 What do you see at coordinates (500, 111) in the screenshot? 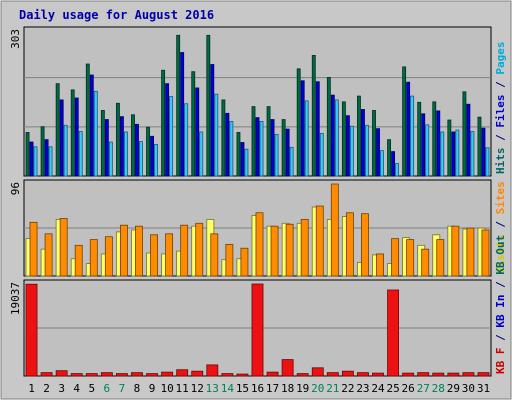
I see `legend-item: Files` at bounding box center [500, 111].